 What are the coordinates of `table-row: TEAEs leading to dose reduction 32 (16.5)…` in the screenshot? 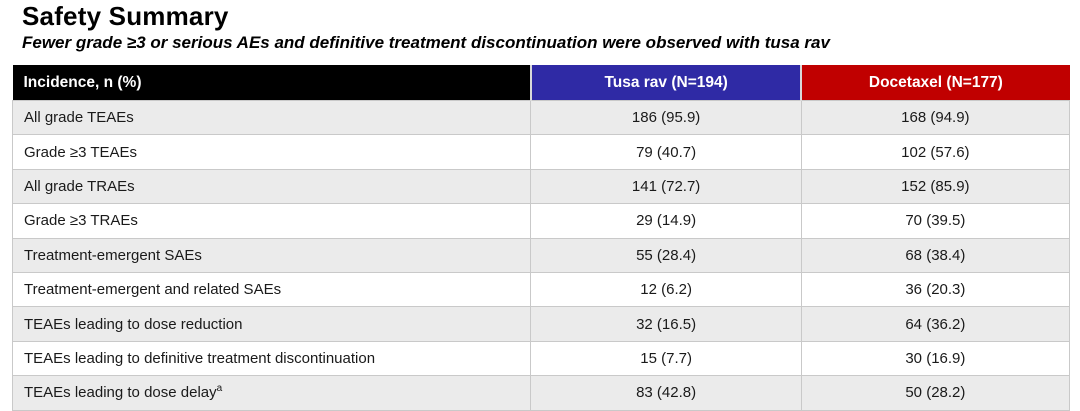 It's located at (541, 324).